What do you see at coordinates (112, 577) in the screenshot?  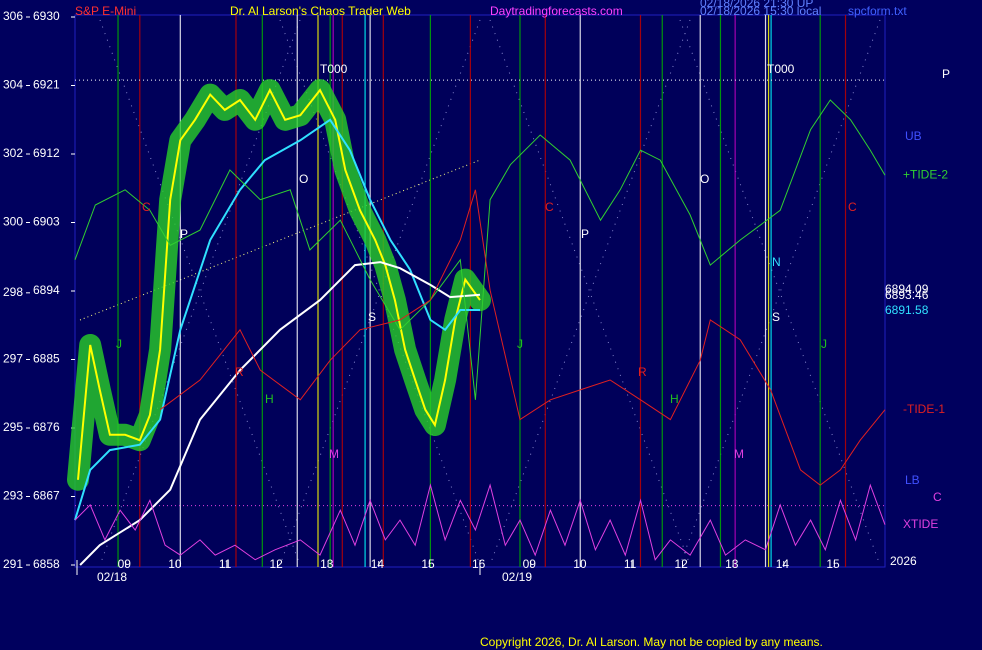 I see `annotation: 02/18` at bounding box center [112, 577].